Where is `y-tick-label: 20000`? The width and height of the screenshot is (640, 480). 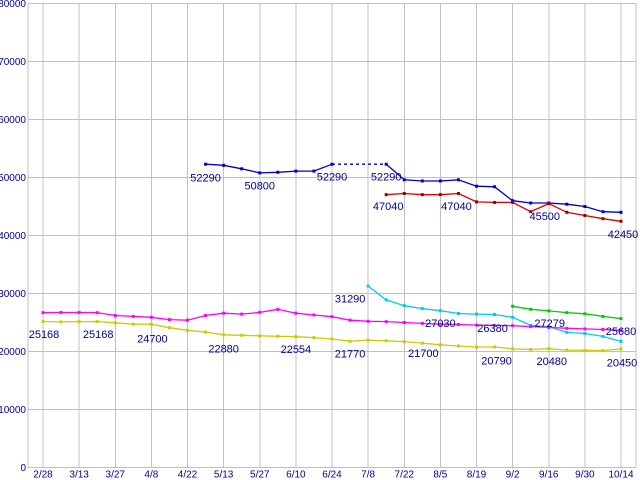
y-tick-label: 20000 is located at coordinates (13, 352).